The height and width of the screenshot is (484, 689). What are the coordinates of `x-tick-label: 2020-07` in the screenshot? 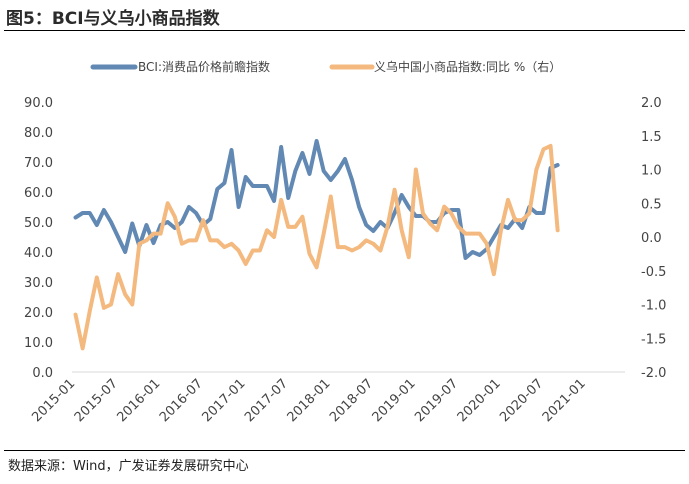 It's located at (521, 400).